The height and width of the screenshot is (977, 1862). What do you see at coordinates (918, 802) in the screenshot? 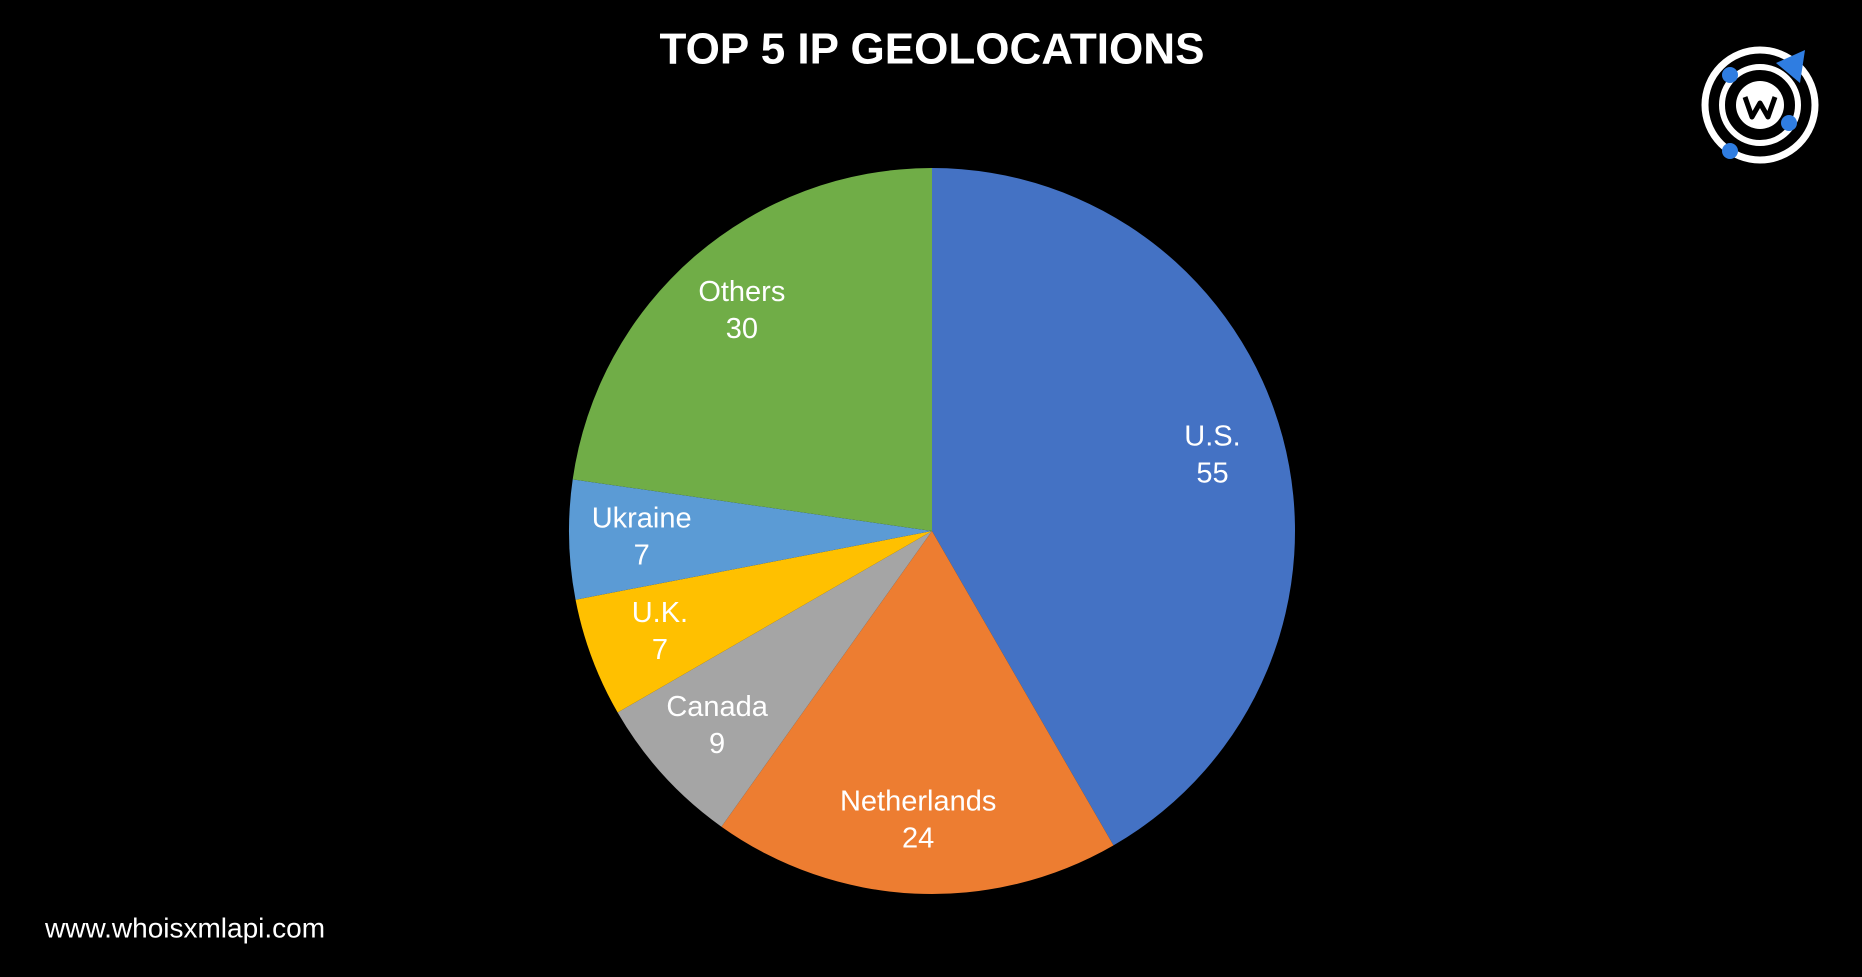
I see `slice-label: Netherlands` at bounding box center [918, 802].